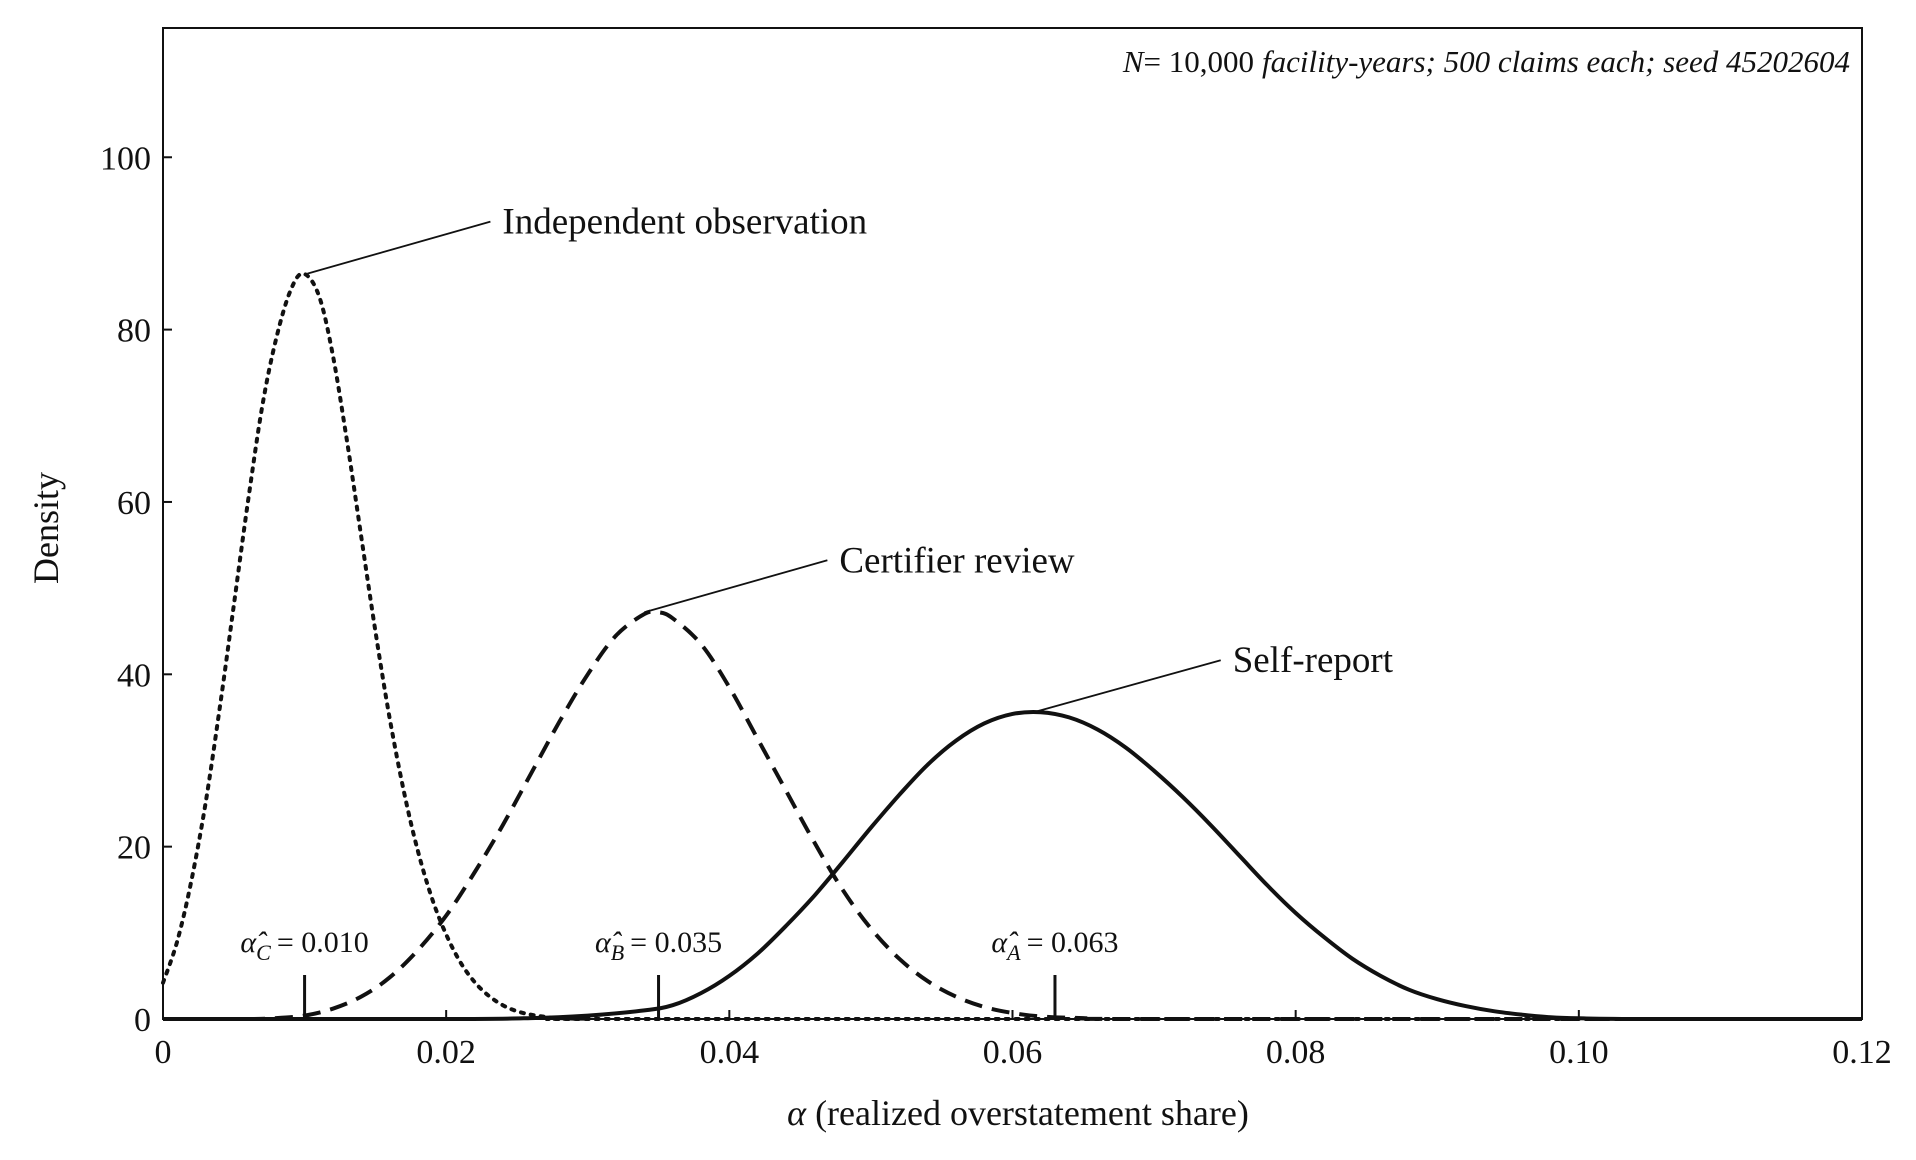  I want to click on y-tick-label: 100, so click(125, 158).